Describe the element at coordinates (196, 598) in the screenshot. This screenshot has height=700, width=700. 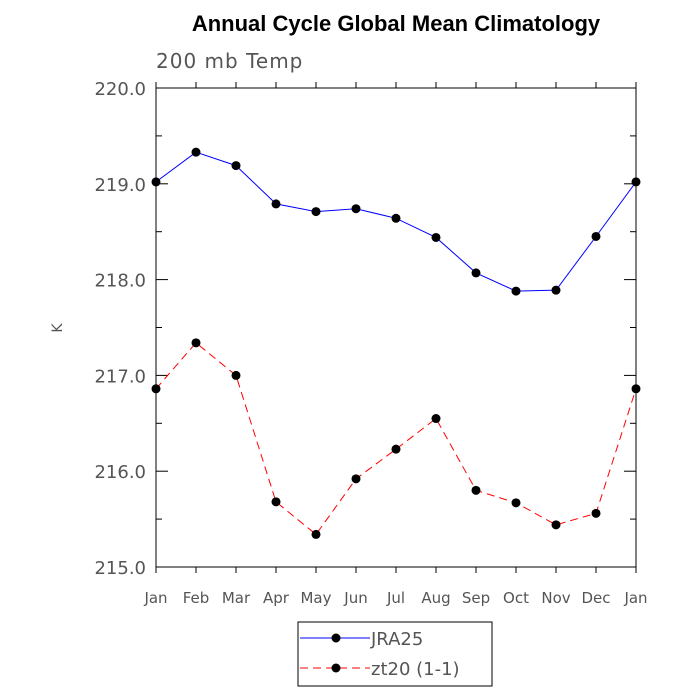
I see `x-tick-label: Feb` at that location.